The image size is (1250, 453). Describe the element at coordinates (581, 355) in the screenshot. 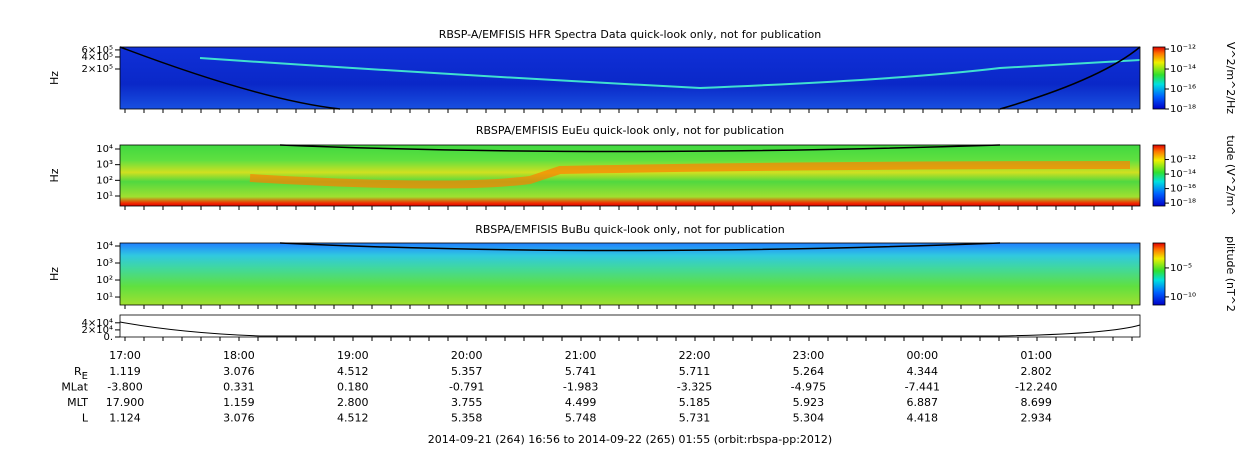

I see `x-tick-label: 21:00` at that location.